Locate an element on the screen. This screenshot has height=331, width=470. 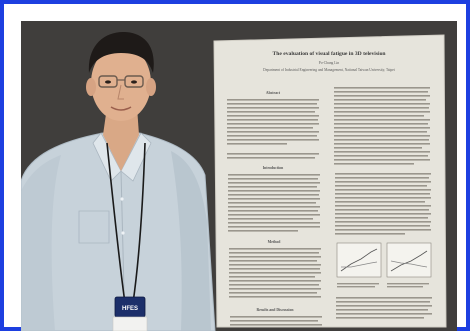
poster-intro-text is located at coordinates (274, 203).